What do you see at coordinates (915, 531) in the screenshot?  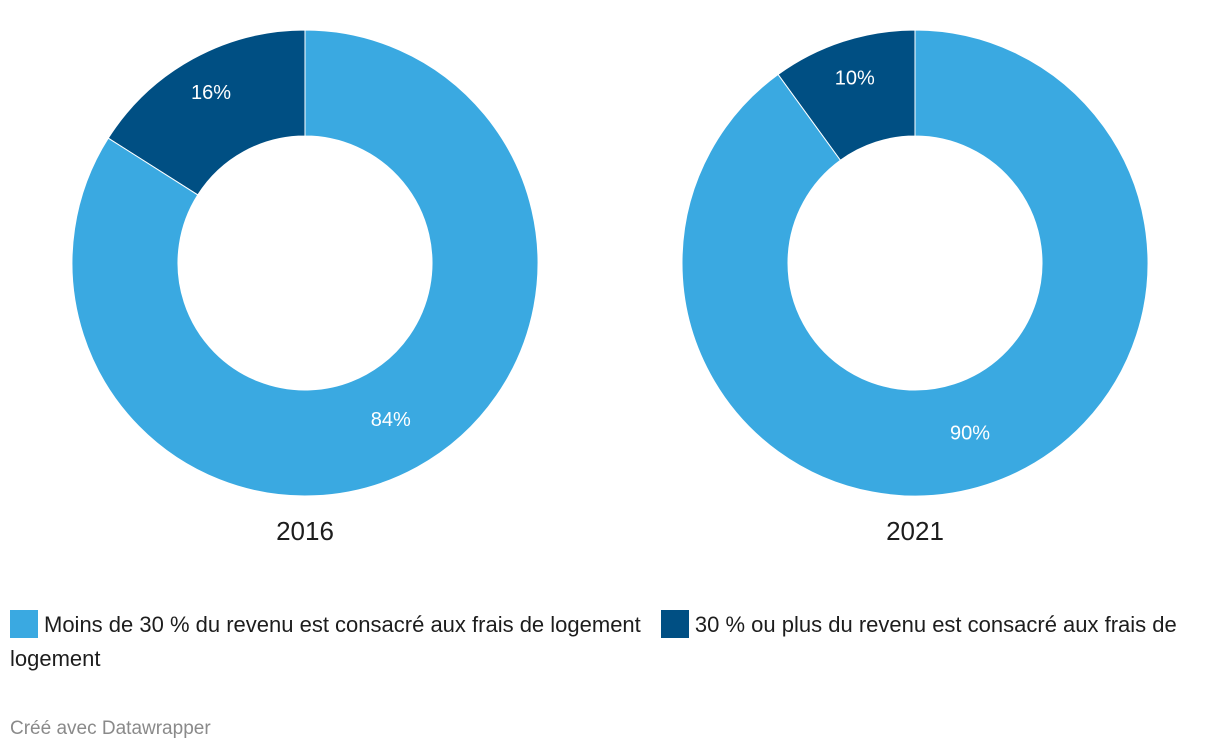 I see `chart-title-2021: 2021` at bounding box center [915, 531].